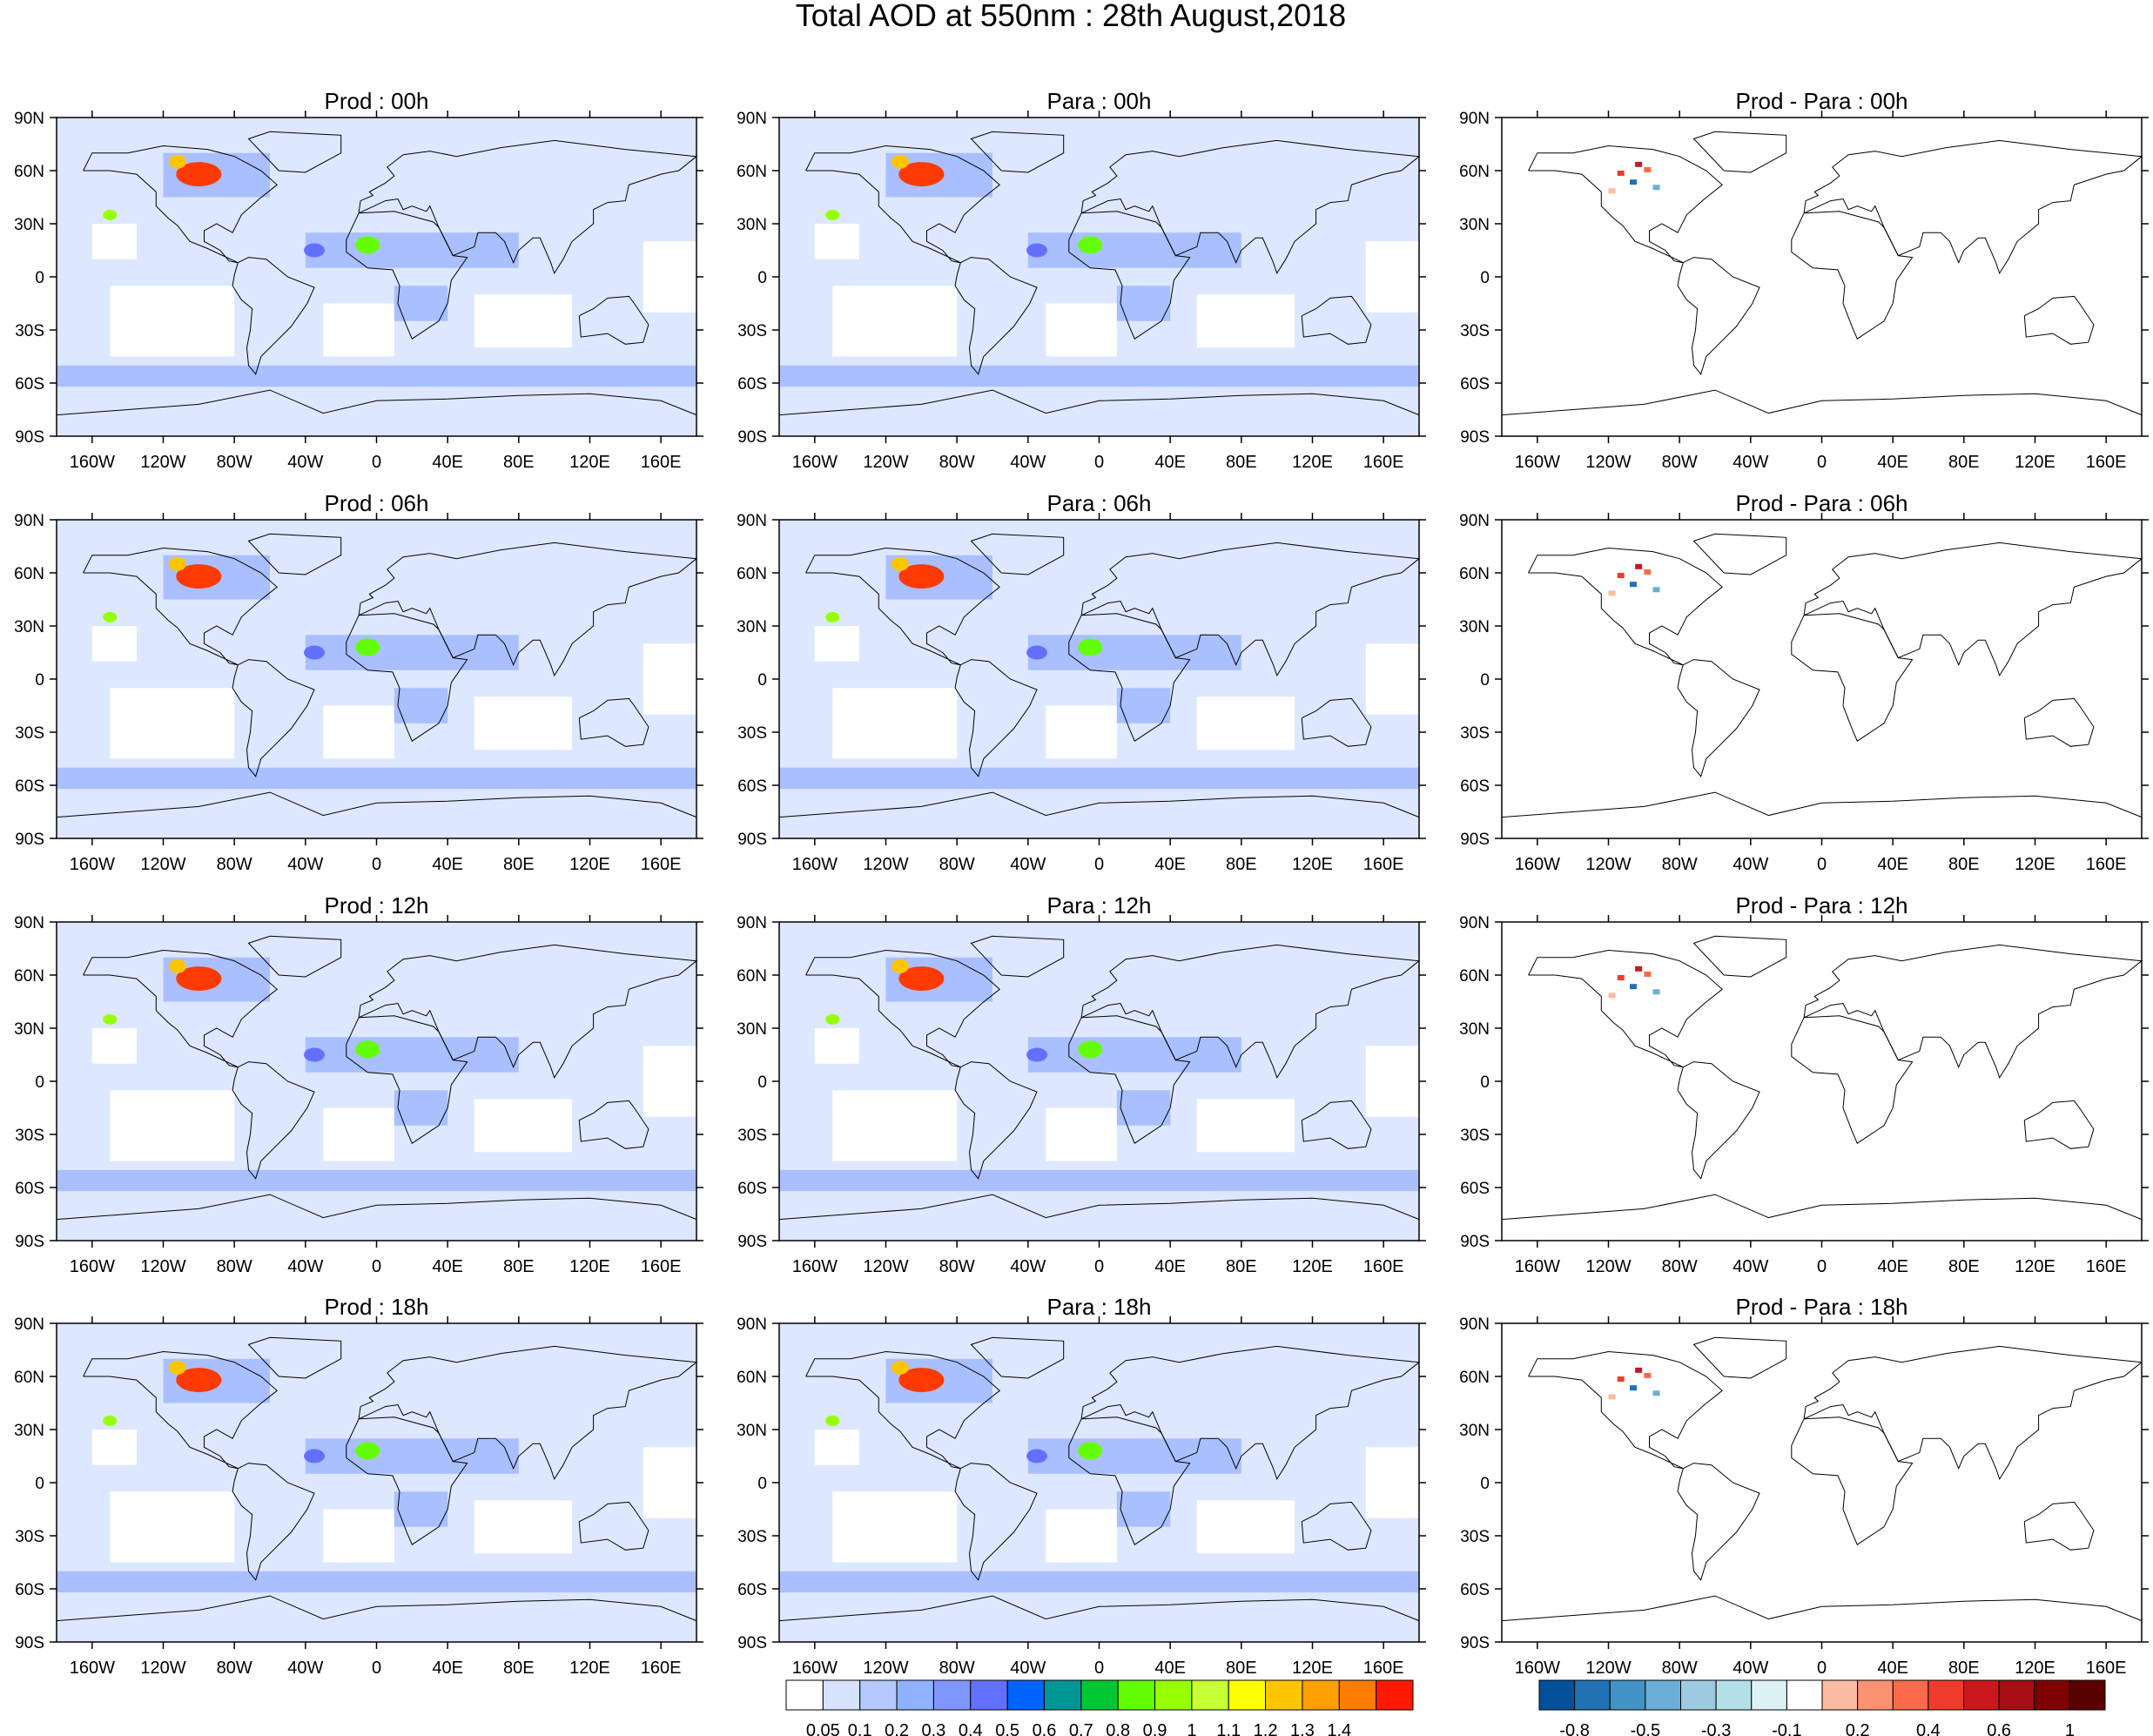 The height and width of the screenshot is (1736, 2153). I want to click on lon-tick-label: 120W, so click(1608, 1266).